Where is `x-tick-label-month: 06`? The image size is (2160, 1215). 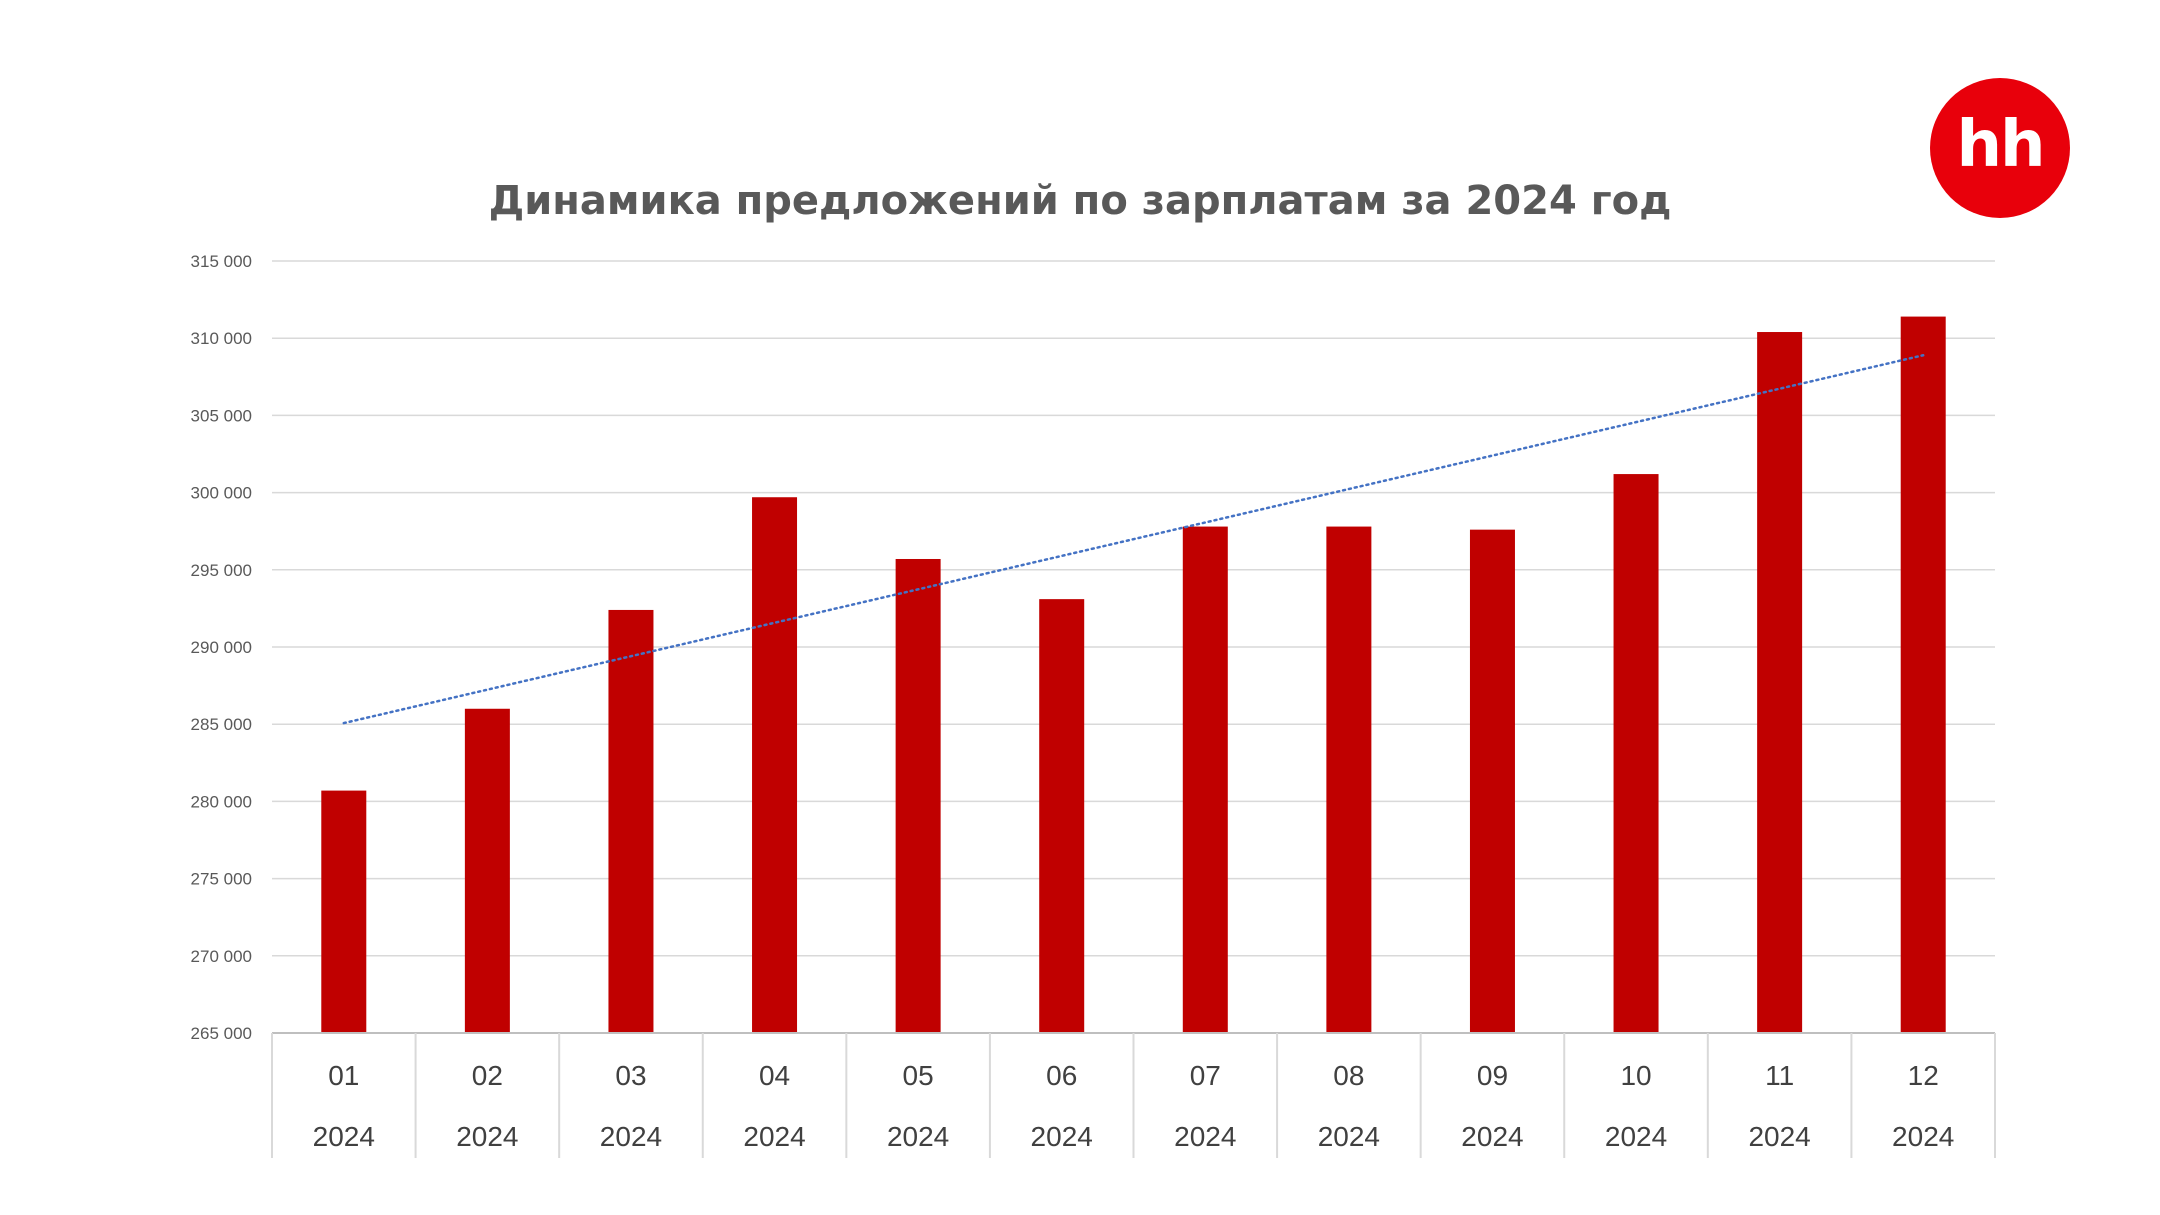
x-tick-label-month: 06 is located at coordinates (1061, 1075).